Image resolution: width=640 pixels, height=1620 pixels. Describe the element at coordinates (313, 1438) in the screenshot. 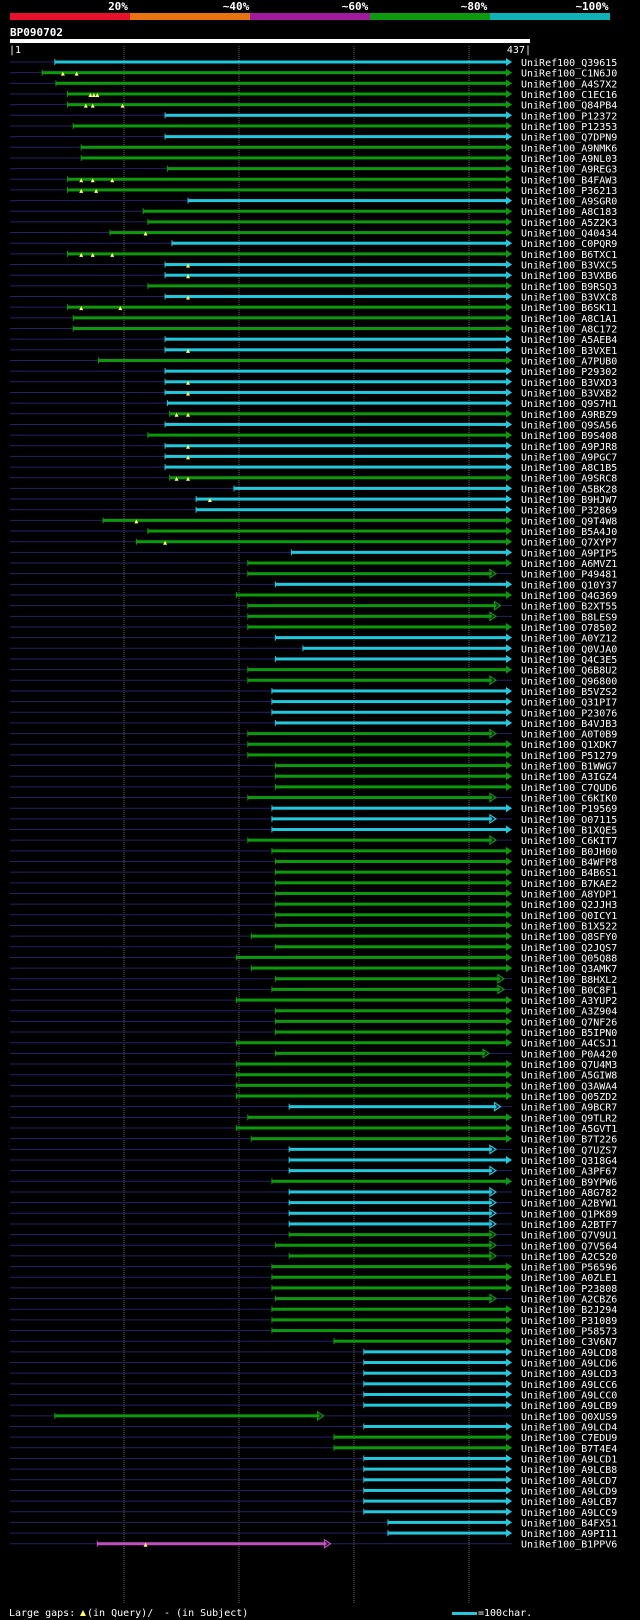

I see `hit-row: UniRef100_C7EDU9` at that location.